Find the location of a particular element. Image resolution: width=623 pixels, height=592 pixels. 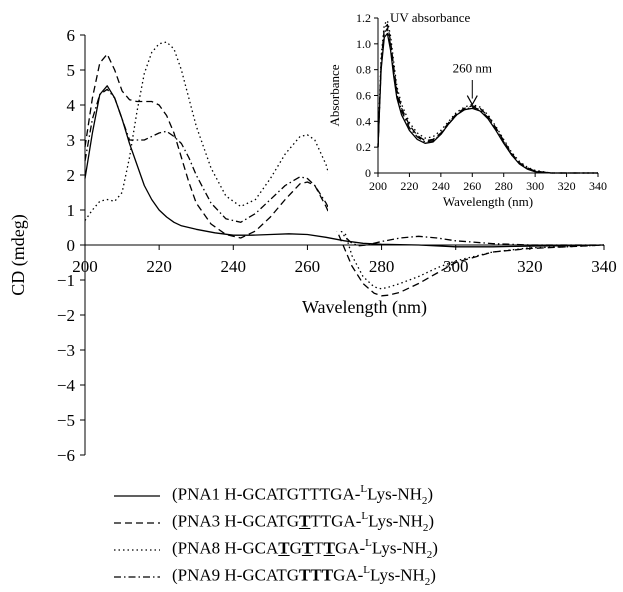

inset-x-tick-label: 240 is located at coordinates (441, 186).